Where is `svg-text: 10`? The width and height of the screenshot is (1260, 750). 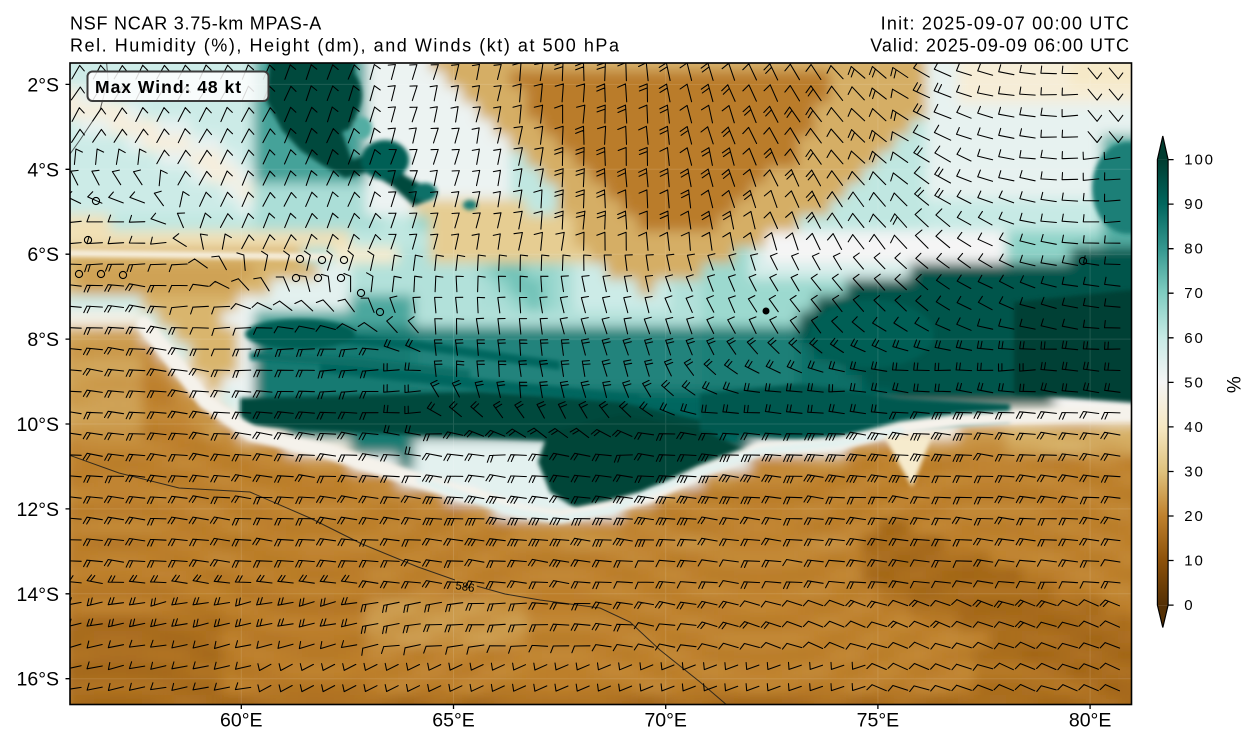 svg-text: 10 is located at coordinates (1194, 561).